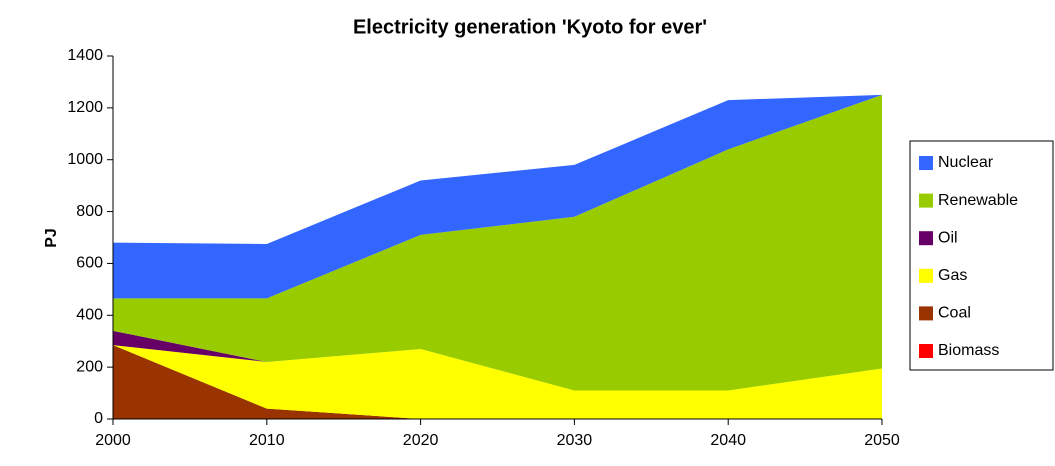 This screenshot has width=1055, height=466. Describe the element at coordinates (497, 382) in the screenshot. I see `area` at that location.